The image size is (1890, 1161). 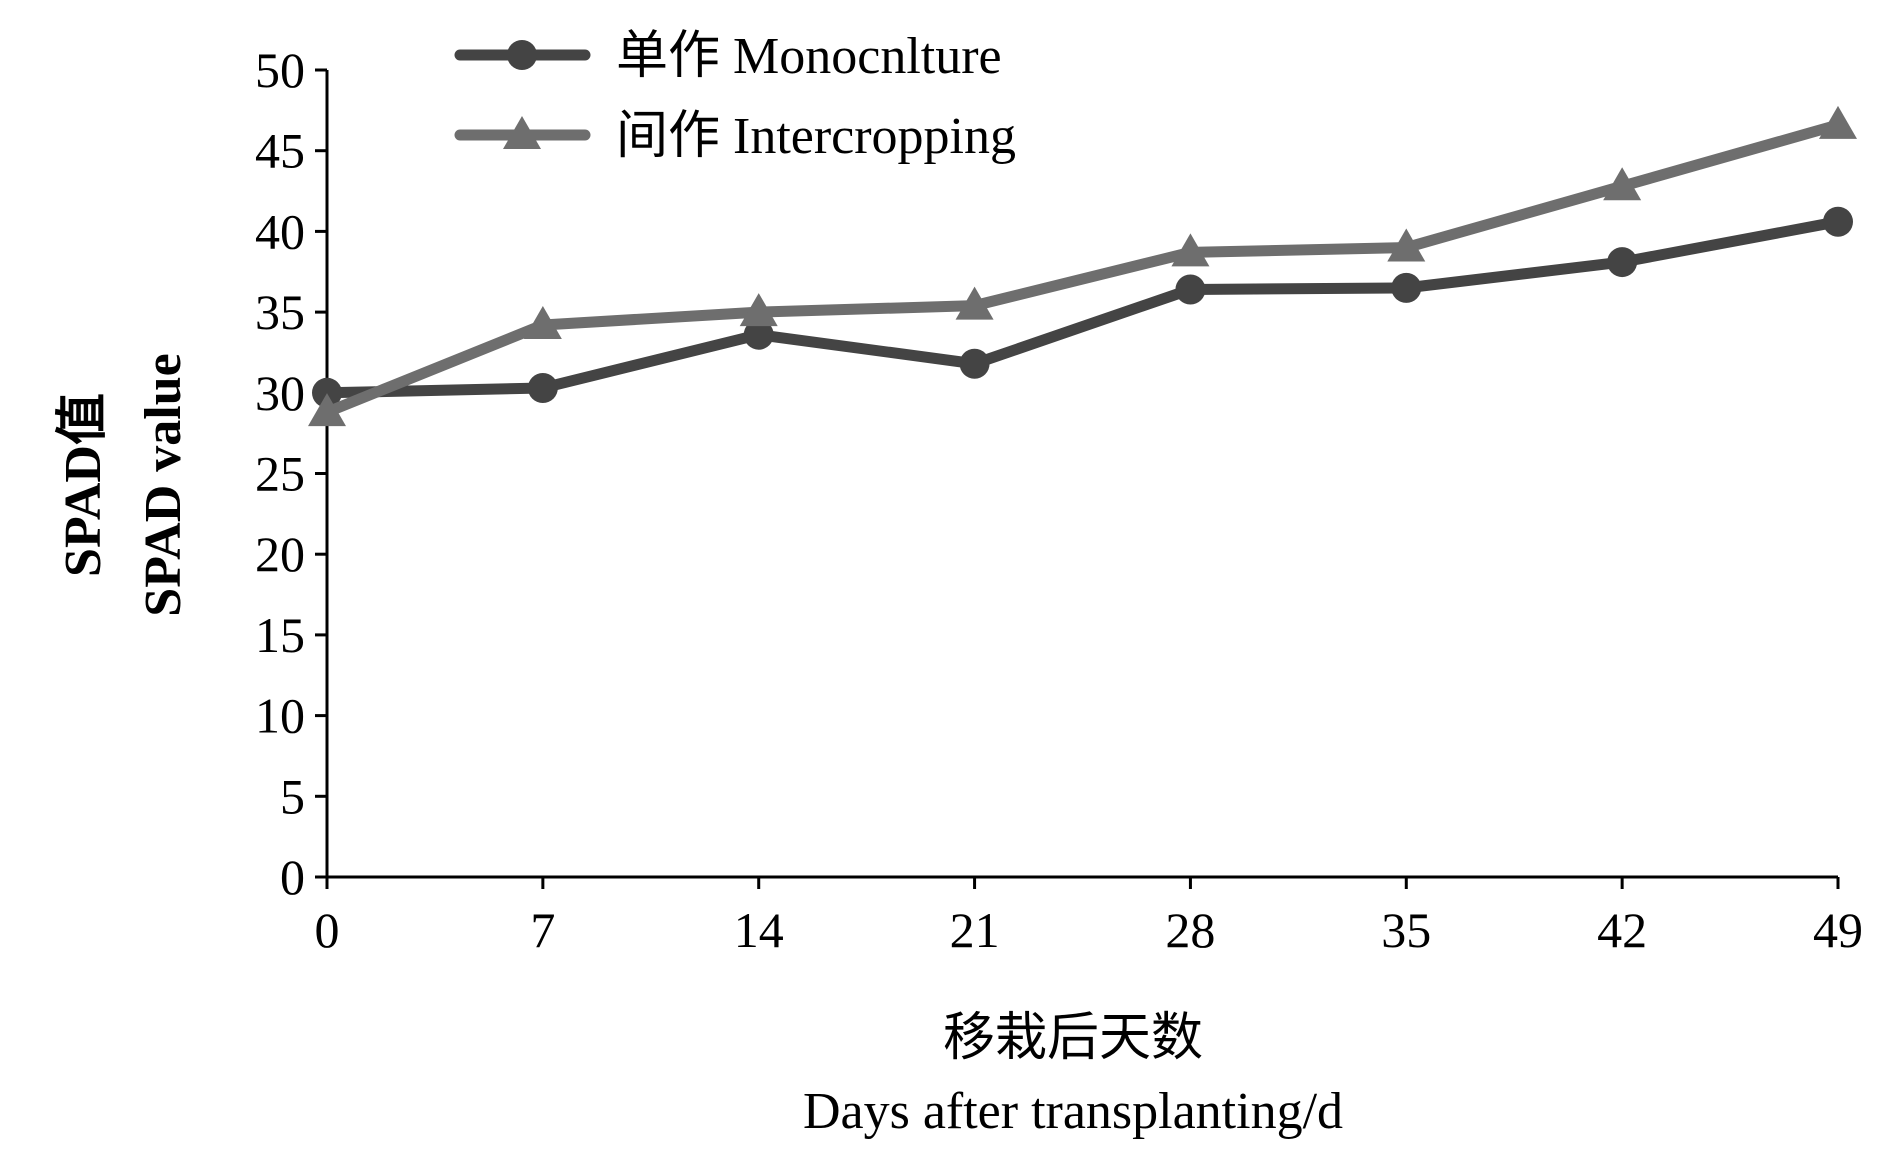 What do you see at coordinates (292, 877) in the screenshot?
I see `y-tick-label: 0` at bounding box center [292, 877].